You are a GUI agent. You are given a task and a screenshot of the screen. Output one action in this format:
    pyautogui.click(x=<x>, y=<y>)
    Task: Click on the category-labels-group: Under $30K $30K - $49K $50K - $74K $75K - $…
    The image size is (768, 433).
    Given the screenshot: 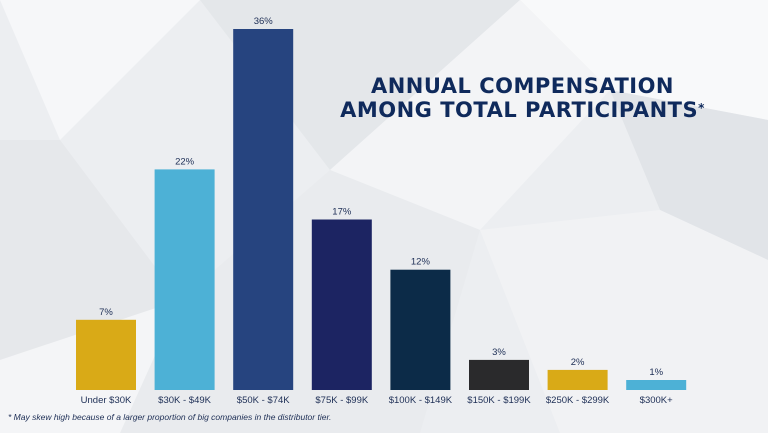 What is the action you would take?
    pyautogui.click(x=377, y=400)
    